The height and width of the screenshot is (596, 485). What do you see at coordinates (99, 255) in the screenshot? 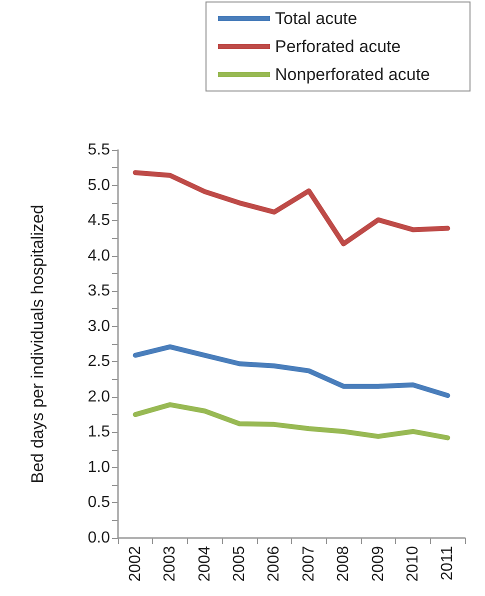
I see `y-tick-label: 4.0` at bounding box center [99, 255].